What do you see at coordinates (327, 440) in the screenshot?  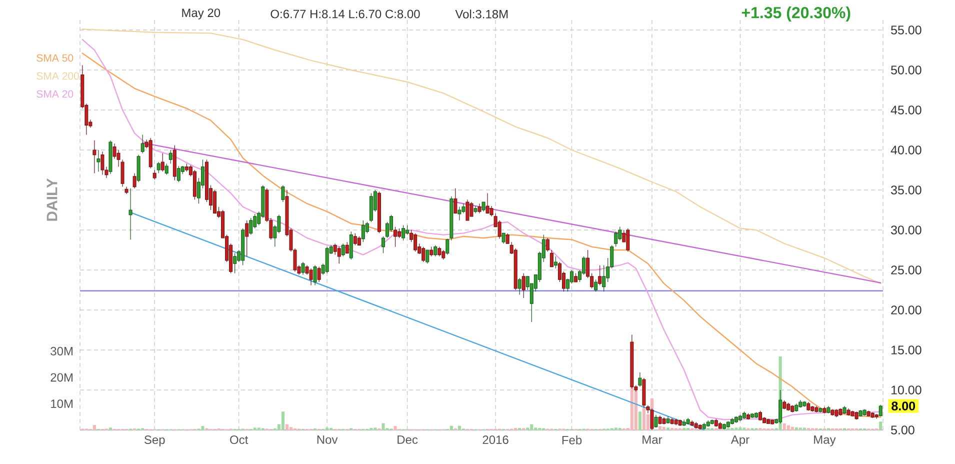 I see `x-tick-label: Nov` at bounding box center [327, 440].